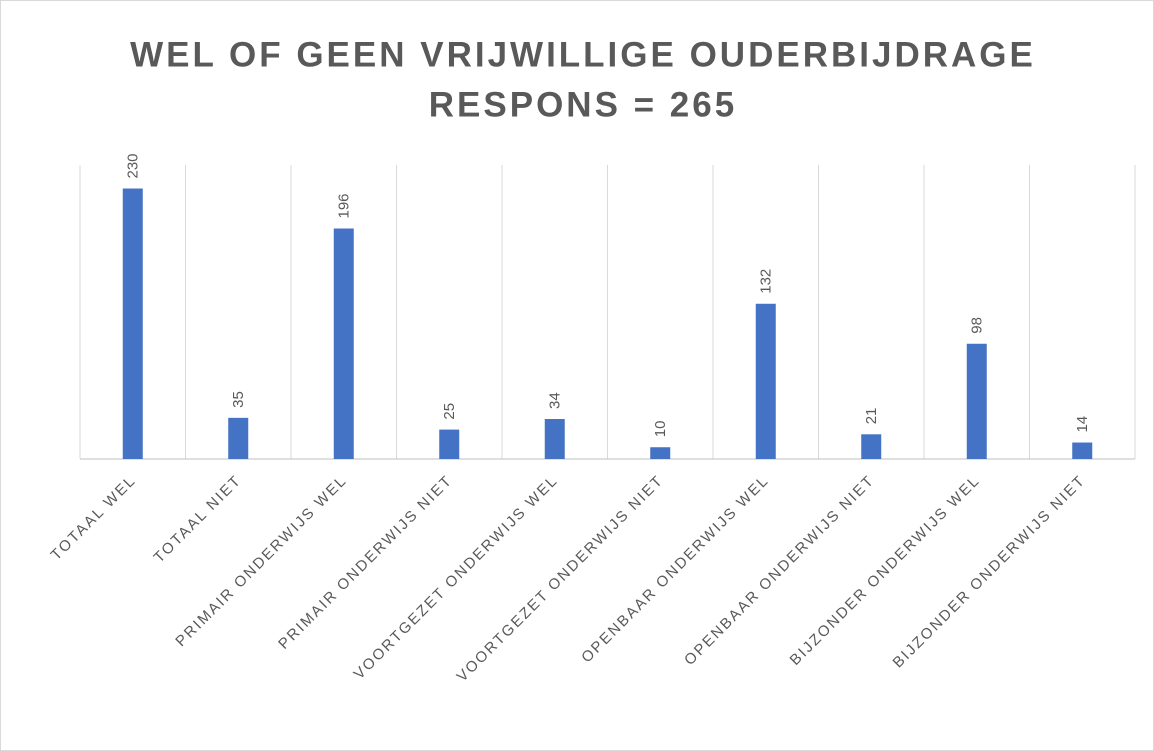 Image resolution: width=1154 pixels, height=751 pixels. Describe the element at coordinates (555, 400) in the screenshot. I see `data-label: 34` at that location.